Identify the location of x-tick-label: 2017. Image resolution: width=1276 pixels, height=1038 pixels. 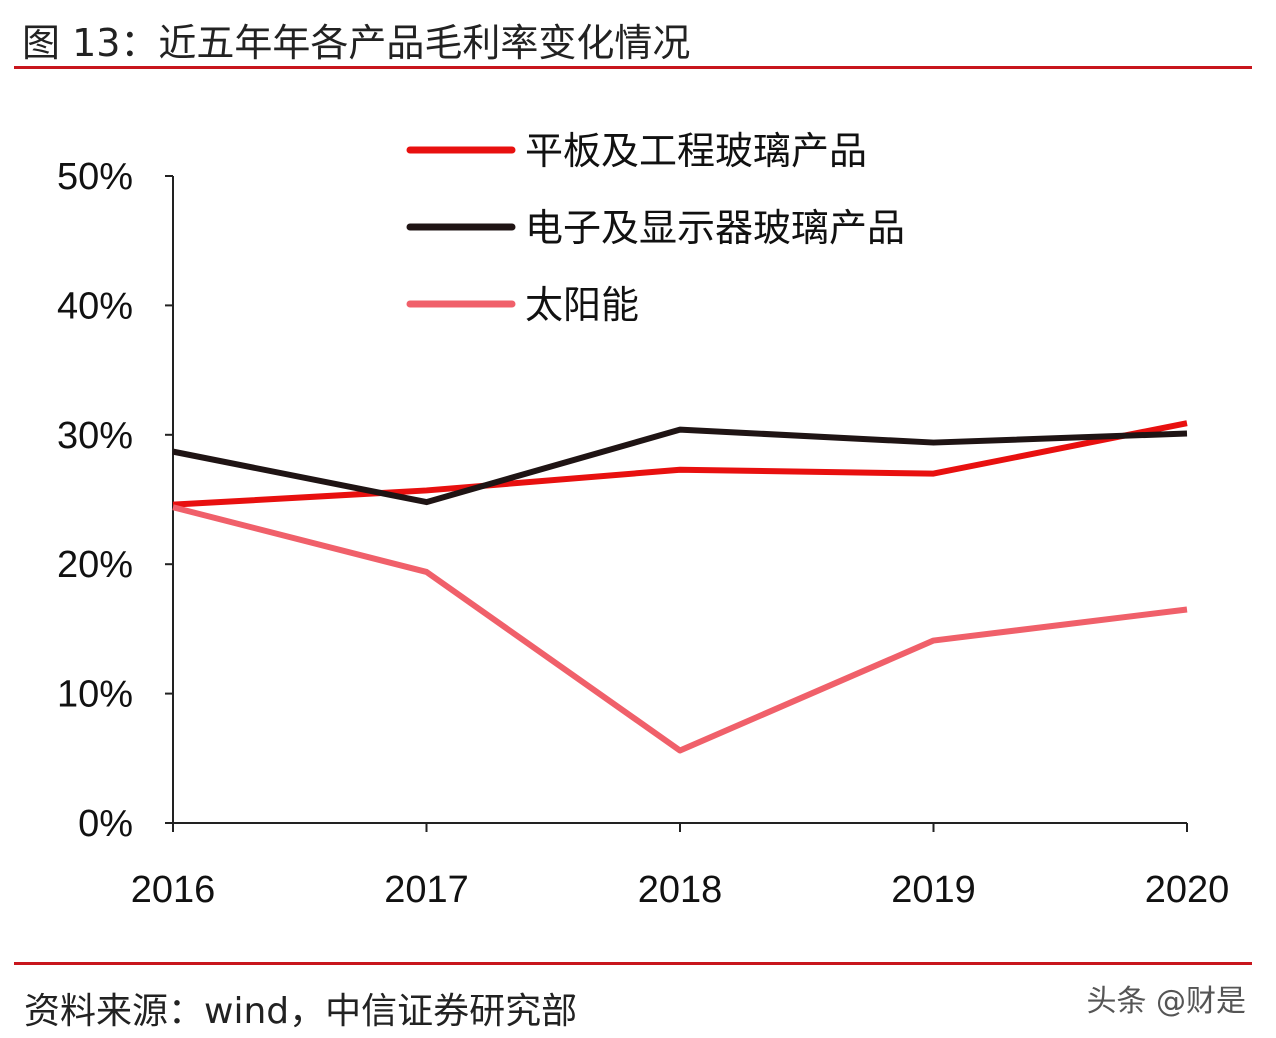
(426, 890).